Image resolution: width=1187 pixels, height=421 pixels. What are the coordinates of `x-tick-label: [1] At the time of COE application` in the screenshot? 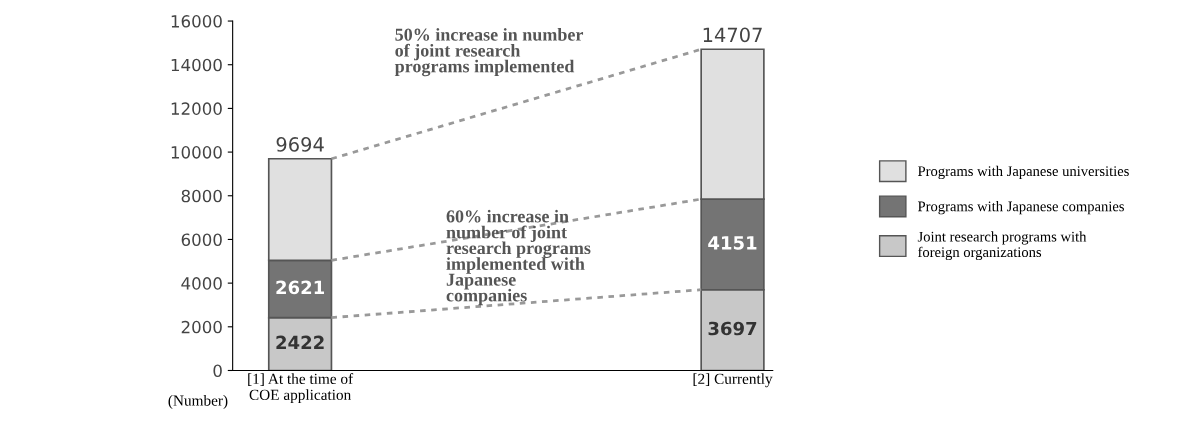 It's located at (301, 388).